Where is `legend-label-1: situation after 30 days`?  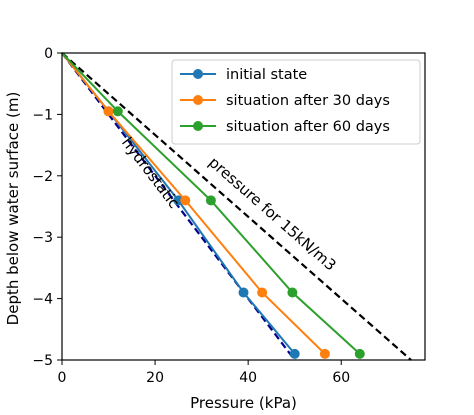
legend-label-1: situation after 30 days is located at coordinates (308, 101).